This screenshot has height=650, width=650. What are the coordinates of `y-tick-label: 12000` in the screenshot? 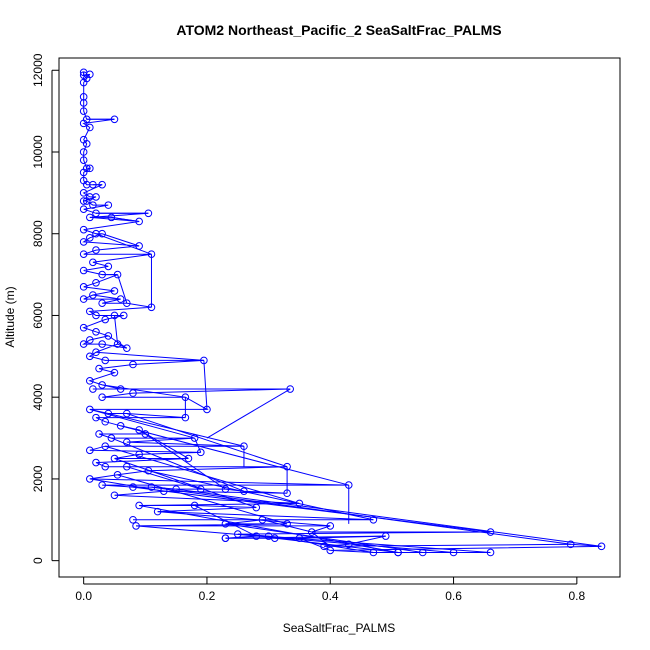 It's located at (38, 70).